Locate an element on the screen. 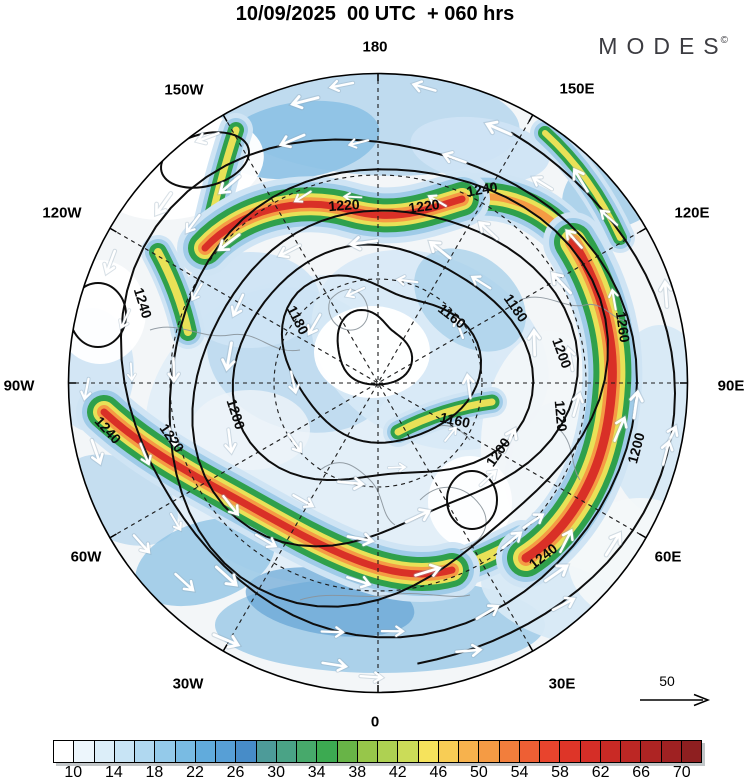  lon-label-150w: 150W is located at coordinates (184, 90).